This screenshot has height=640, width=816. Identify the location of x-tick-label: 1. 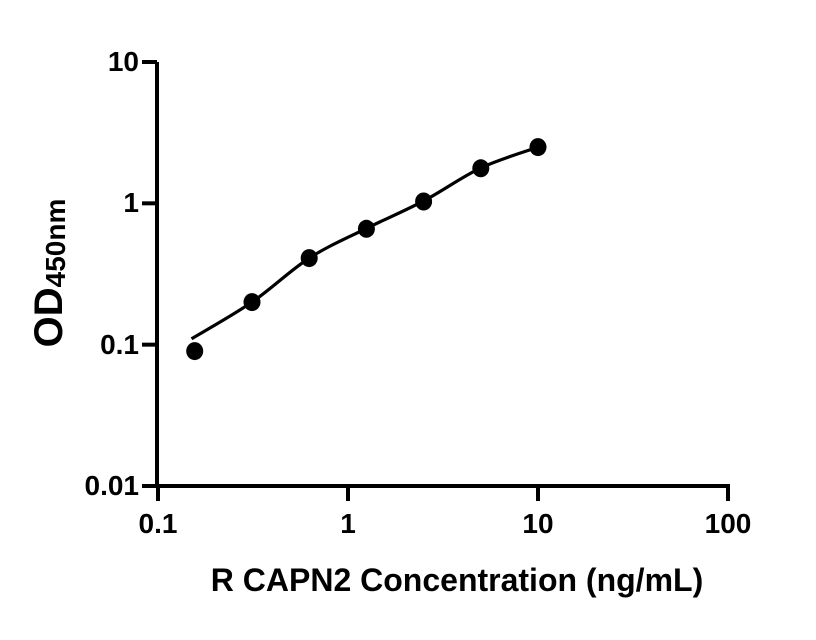
(348, 523).